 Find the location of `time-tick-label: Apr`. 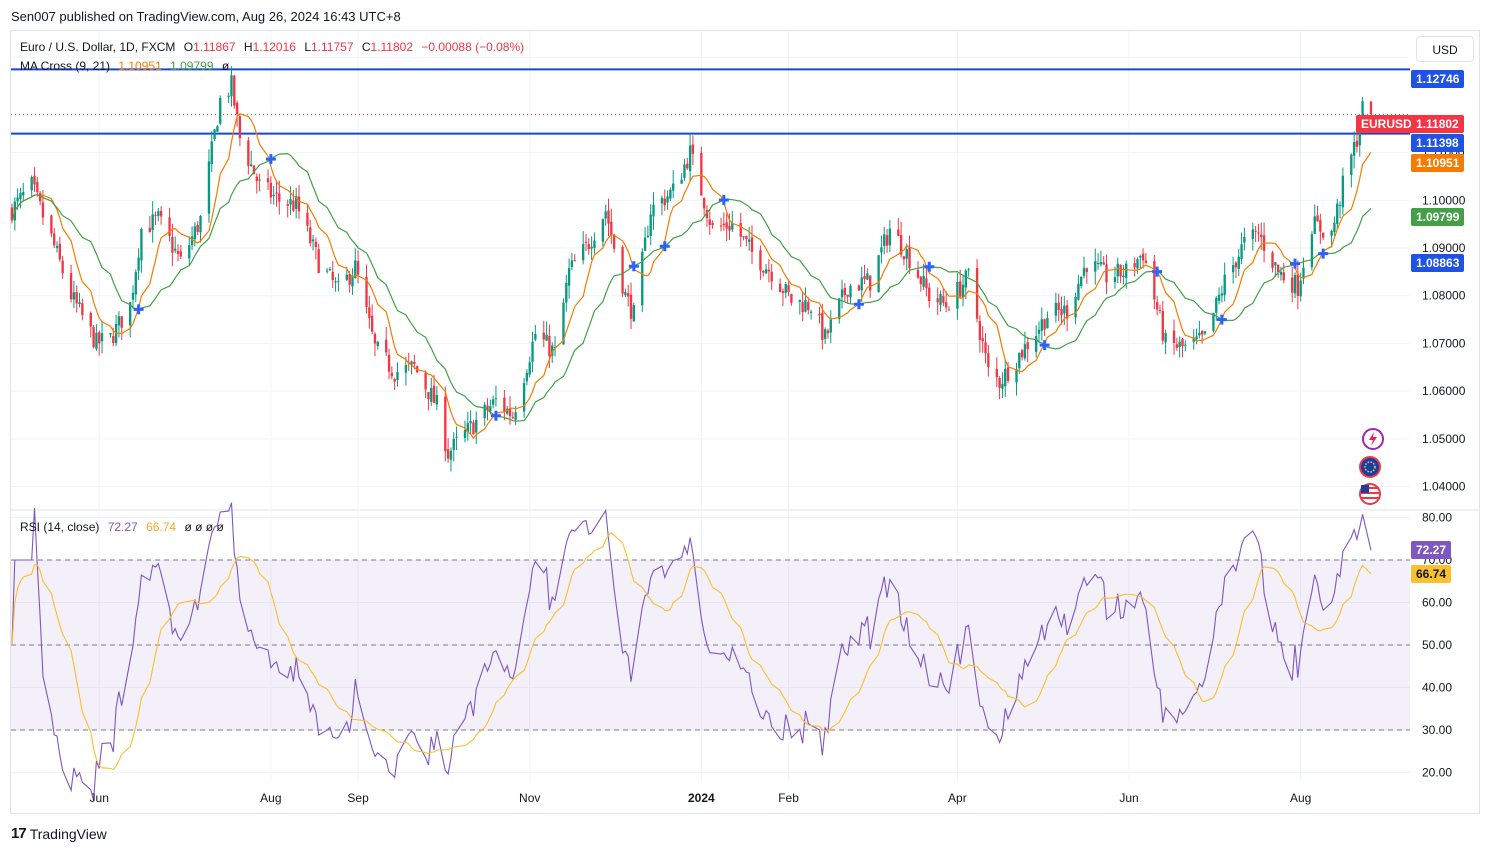

time-tick-label: Apr is located at coordinates (957, 798).